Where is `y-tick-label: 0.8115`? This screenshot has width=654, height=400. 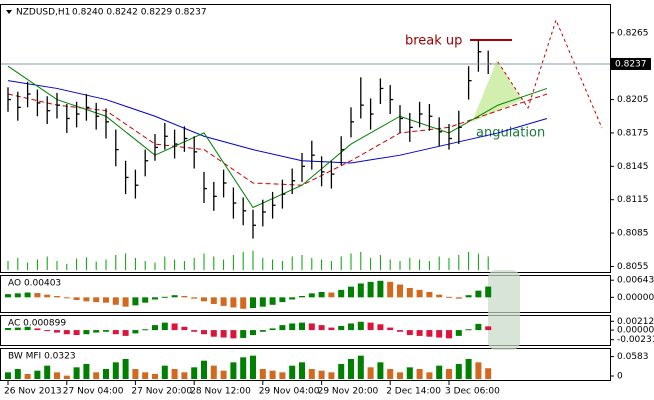 y-tick-label: 0.8115 is located at coordinates (633, 200).